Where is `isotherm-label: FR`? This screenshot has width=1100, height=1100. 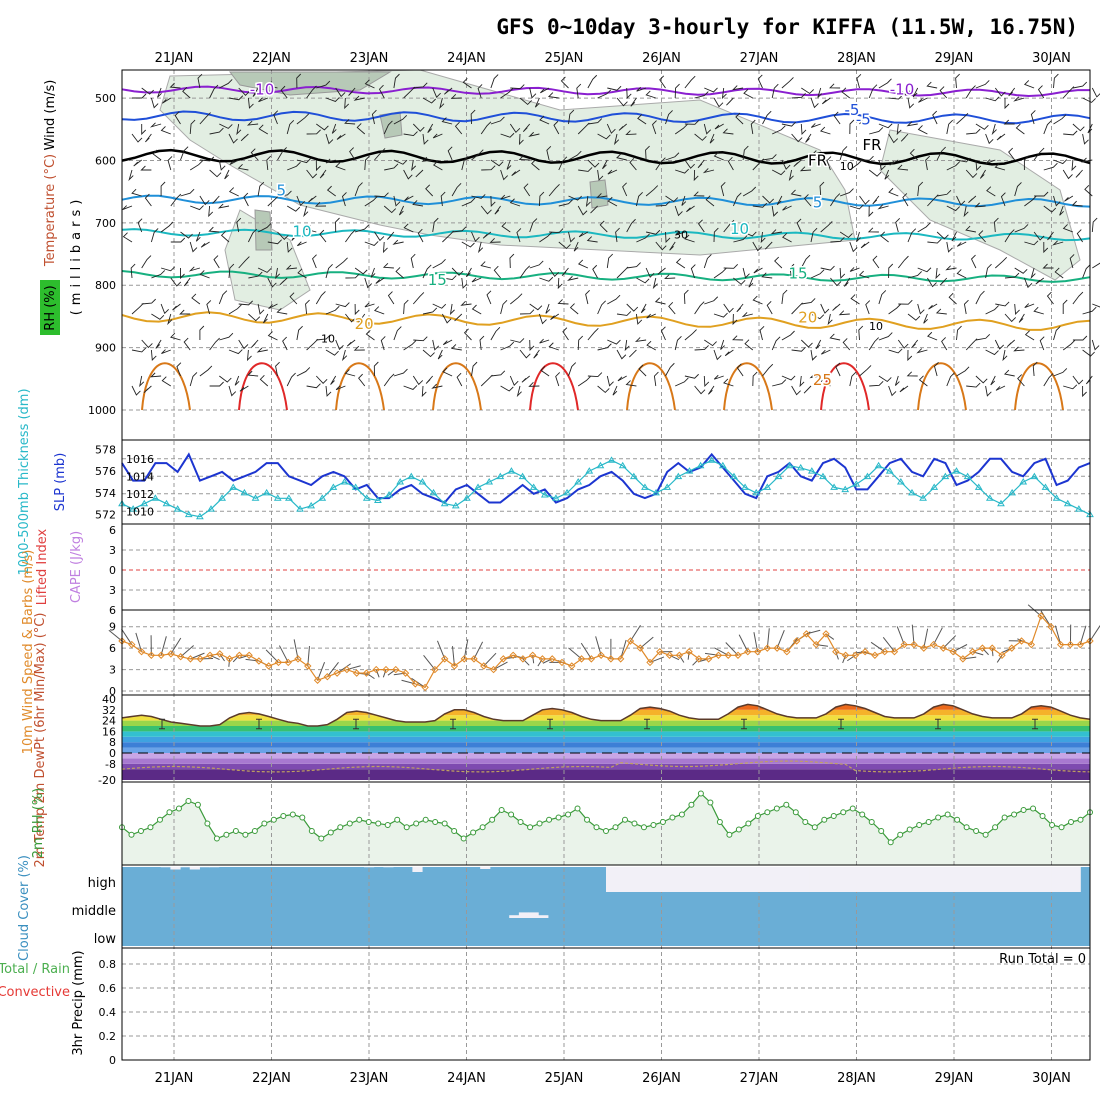
isotherm-label: FR is located at coordinates (871, 145).